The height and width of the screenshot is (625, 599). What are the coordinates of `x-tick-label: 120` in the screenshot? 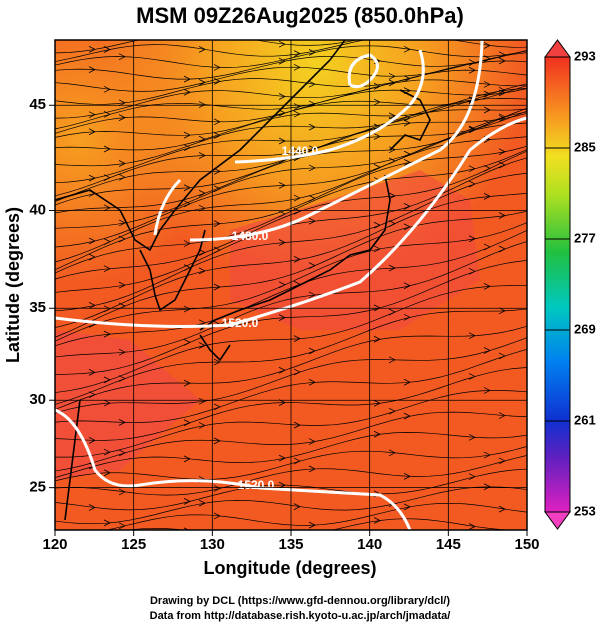 It's located at (54, 544).